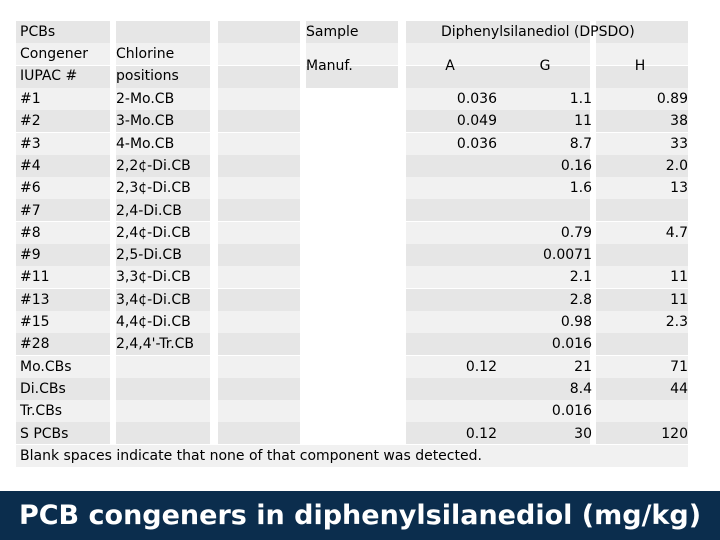  What do you see at coordinates (145, 54) in the screenshot?
I see `header-chlorine: Chlorine` at bounding box center [145, 54].